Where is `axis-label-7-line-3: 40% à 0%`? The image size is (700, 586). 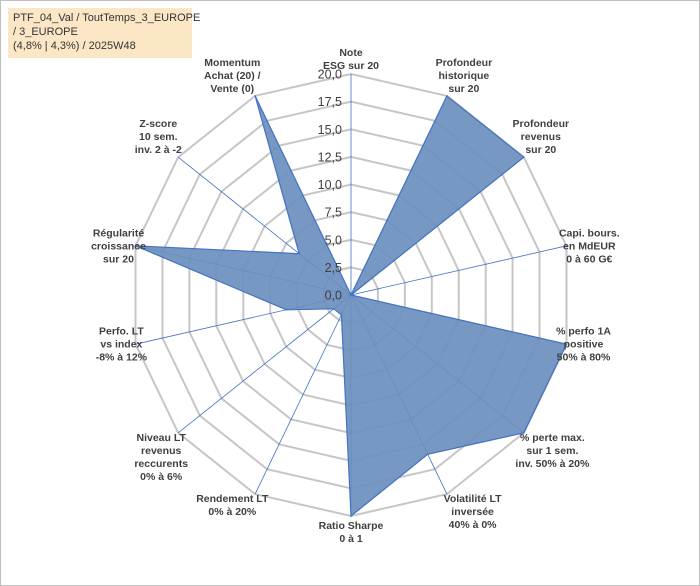
axis-label-7-line-3: 40% à 0% is located at coordinates (473, 525).